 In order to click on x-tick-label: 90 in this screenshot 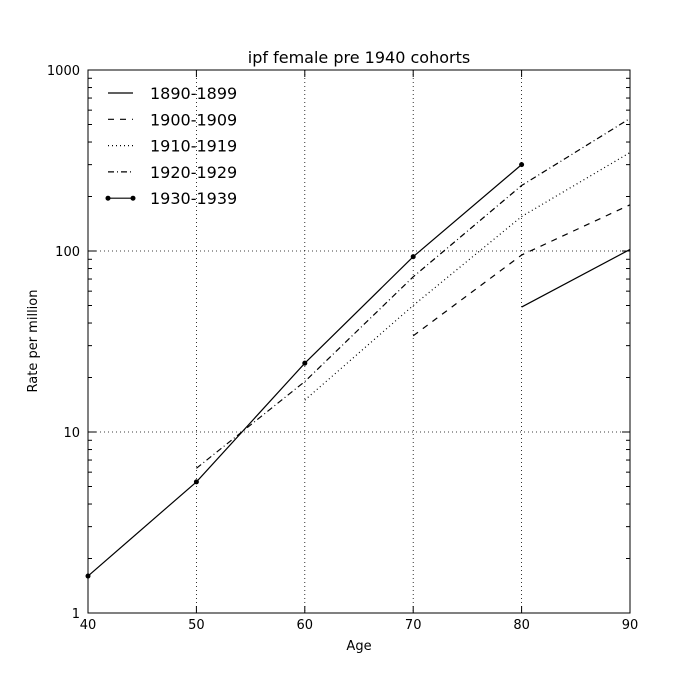, I will do `click(630, 625)`.